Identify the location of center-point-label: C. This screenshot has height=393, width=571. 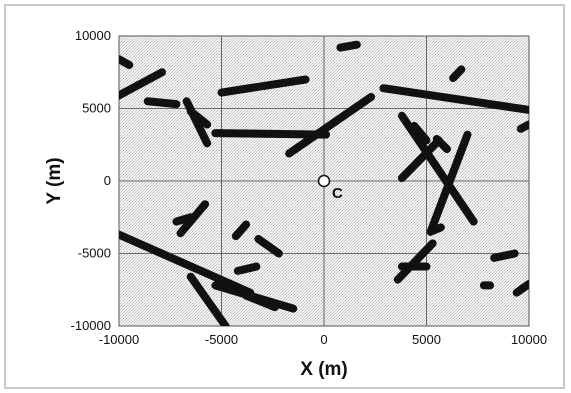
(337, 193).